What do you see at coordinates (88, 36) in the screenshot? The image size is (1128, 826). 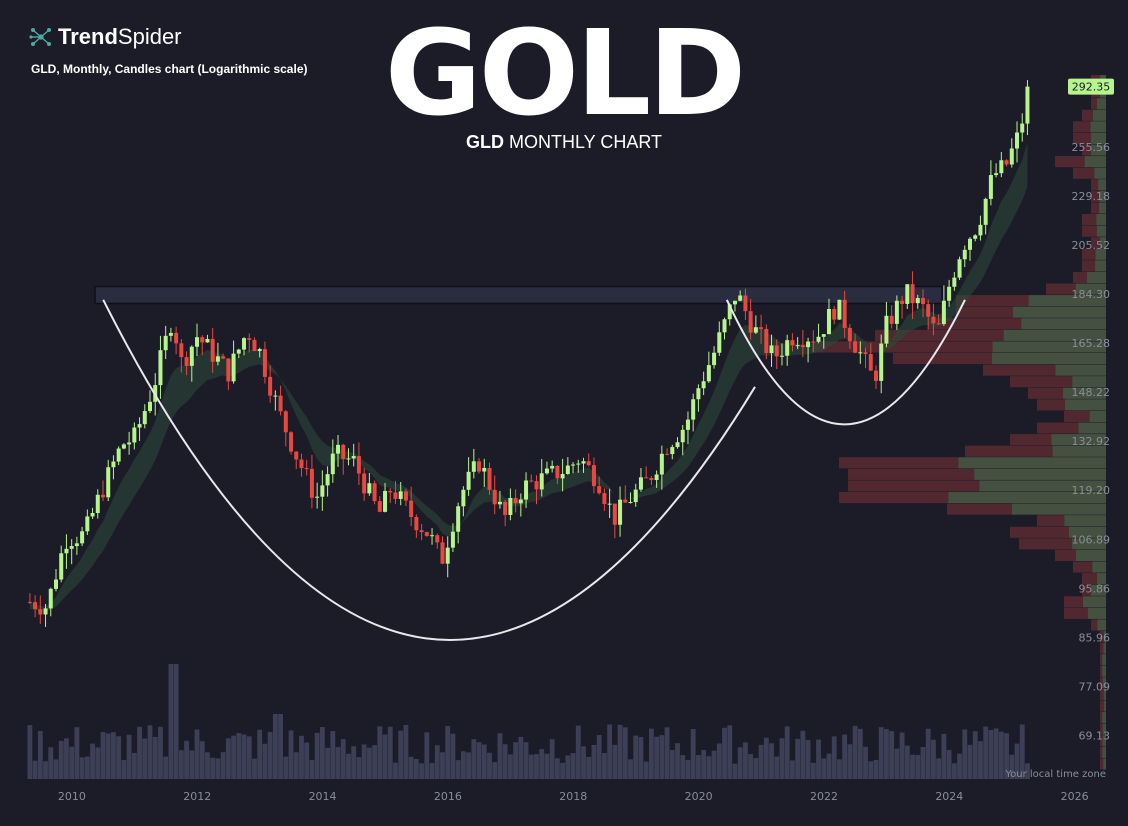 I see `brand-name-bold: Trend` at bounding box center [88, 36].